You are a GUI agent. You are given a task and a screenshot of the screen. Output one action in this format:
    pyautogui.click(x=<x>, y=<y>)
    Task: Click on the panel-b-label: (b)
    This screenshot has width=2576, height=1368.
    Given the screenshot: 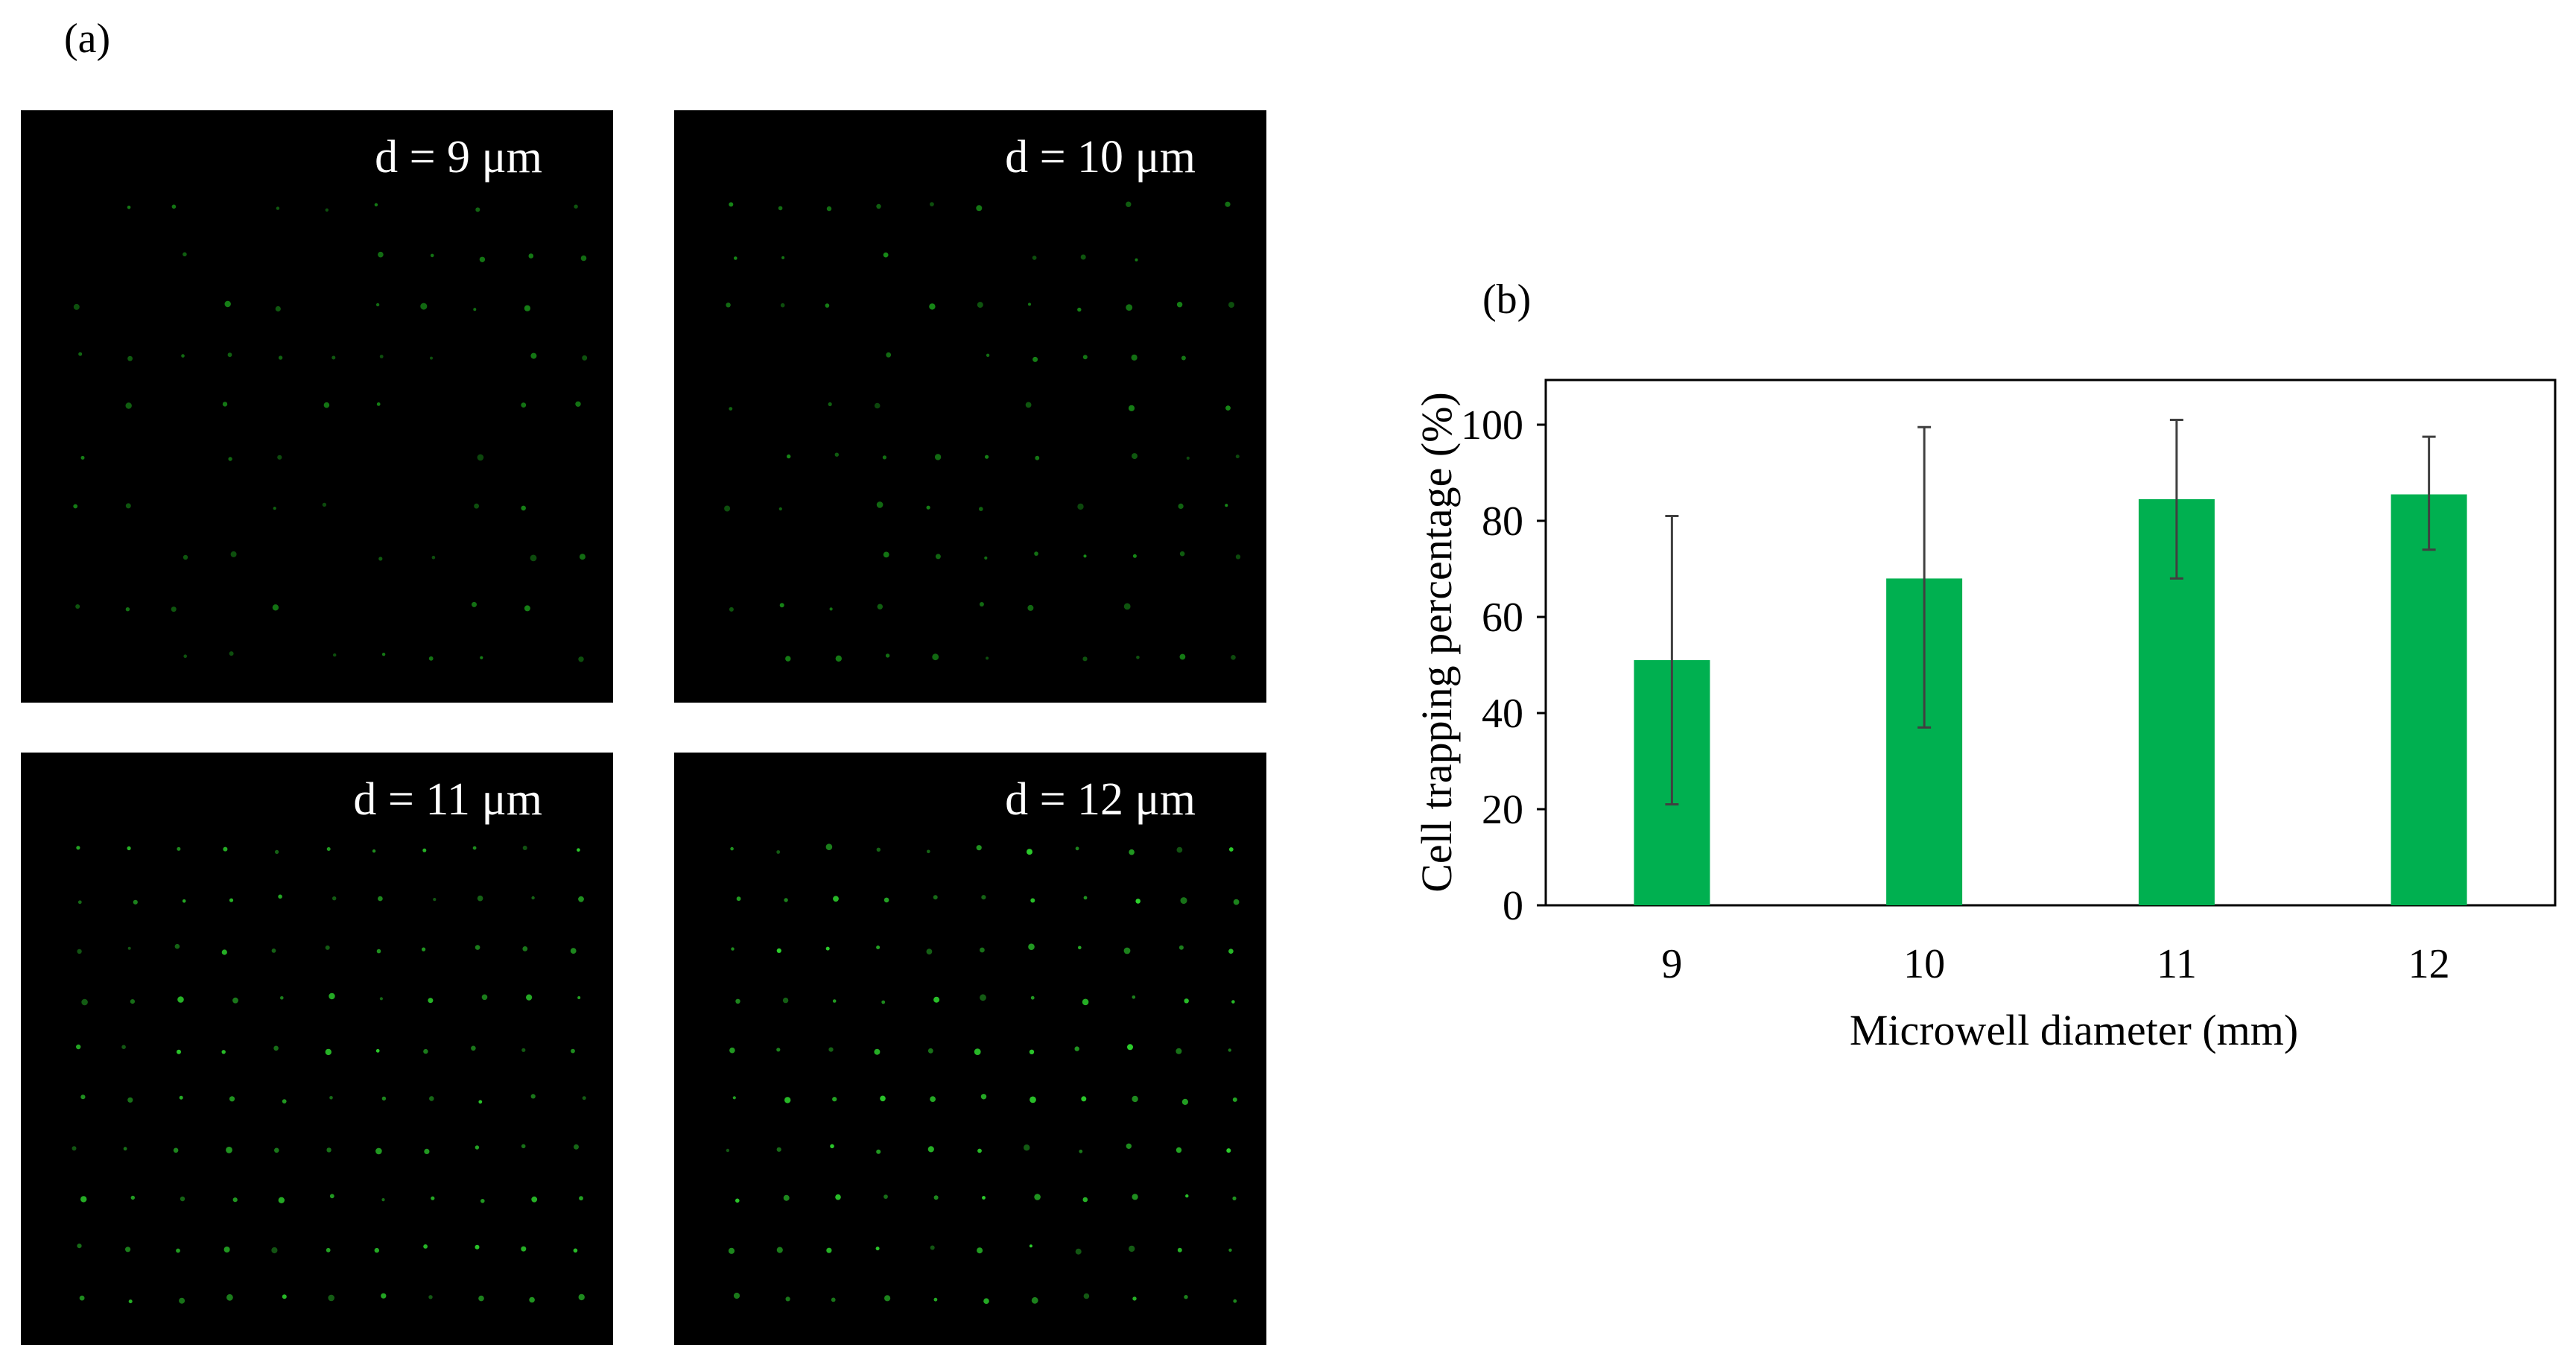 What is the action you would take?
    pyautogui.click(x=1507, y=299)
    